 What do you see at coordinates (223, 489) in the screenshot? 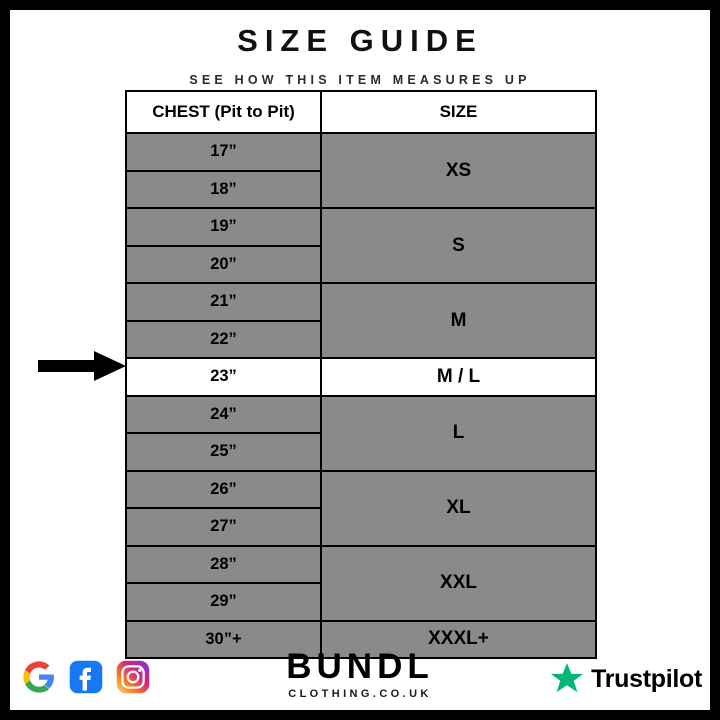
I see `chest-value: 26”` at bounding box center [223, 489].